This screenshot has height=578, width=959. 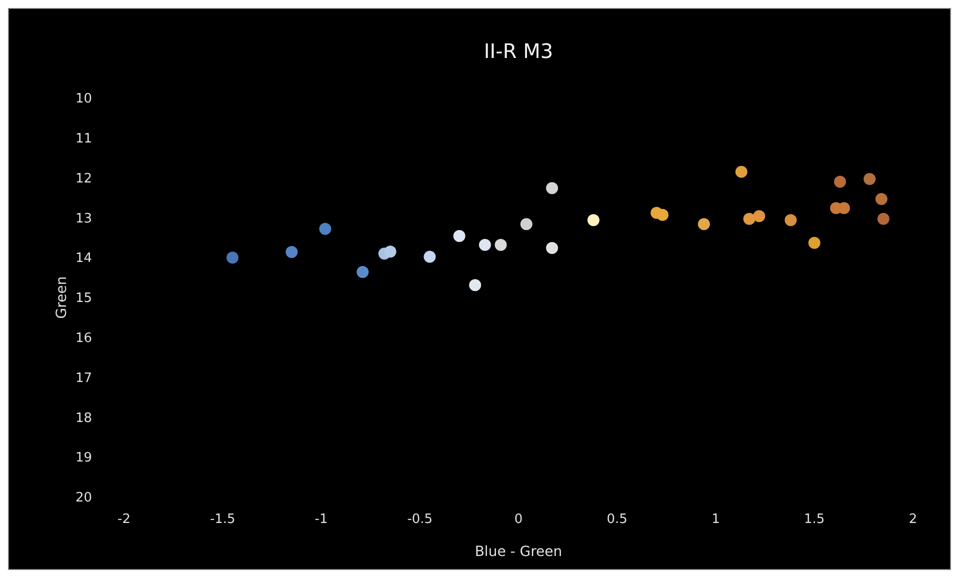 I want to click on y-tick-label: 20, so click(x=83, y=498).